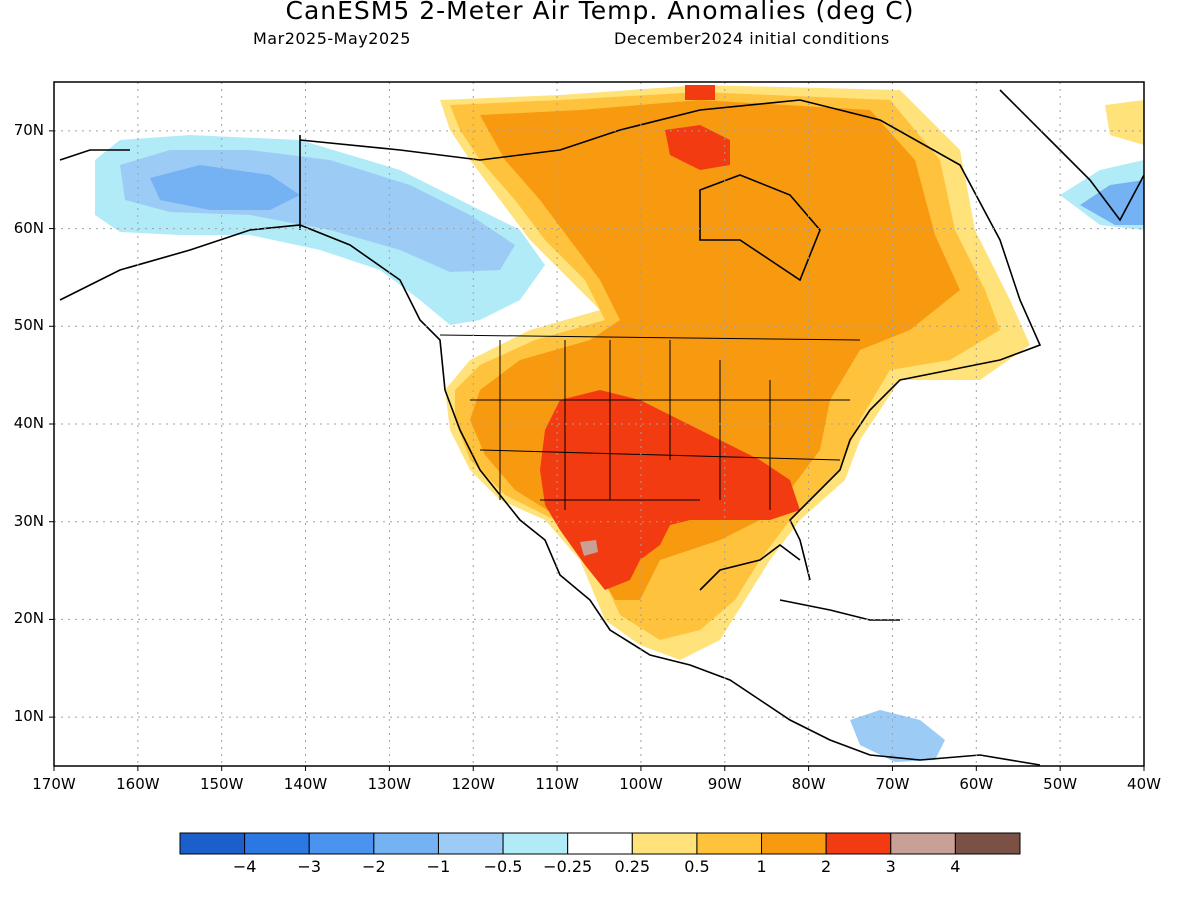  Describe the element at coordinates (1144, 784) in the screenshot. I see `lon-label: 40W` at that location.